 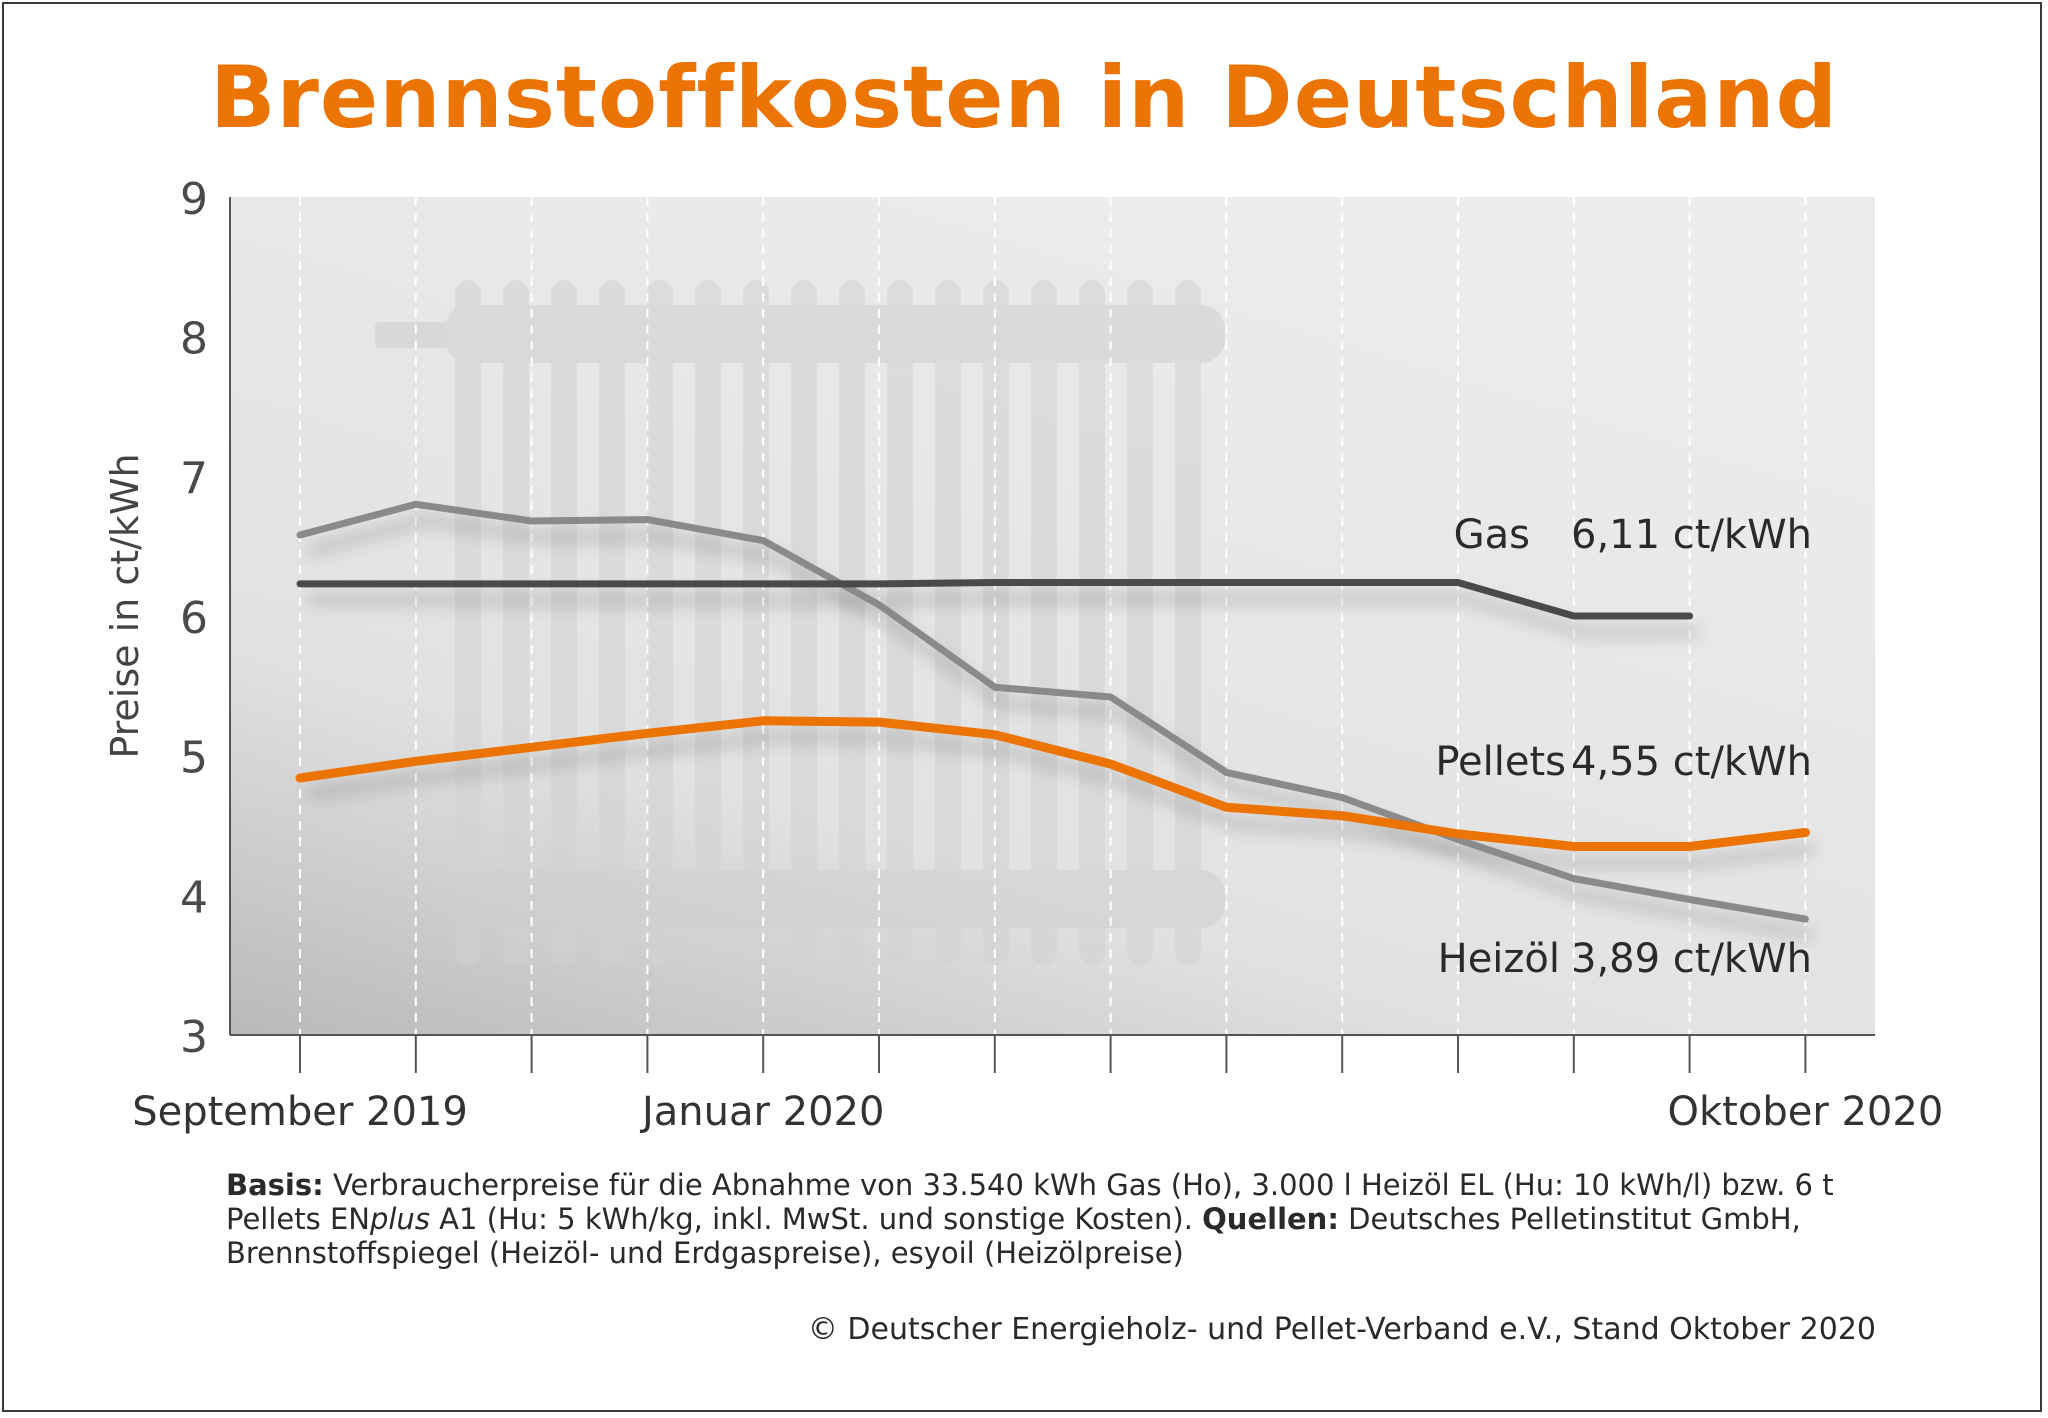 I want to click on chart-title: Brennstoffkosten in Deutschland, so click(x=1024, y=98).